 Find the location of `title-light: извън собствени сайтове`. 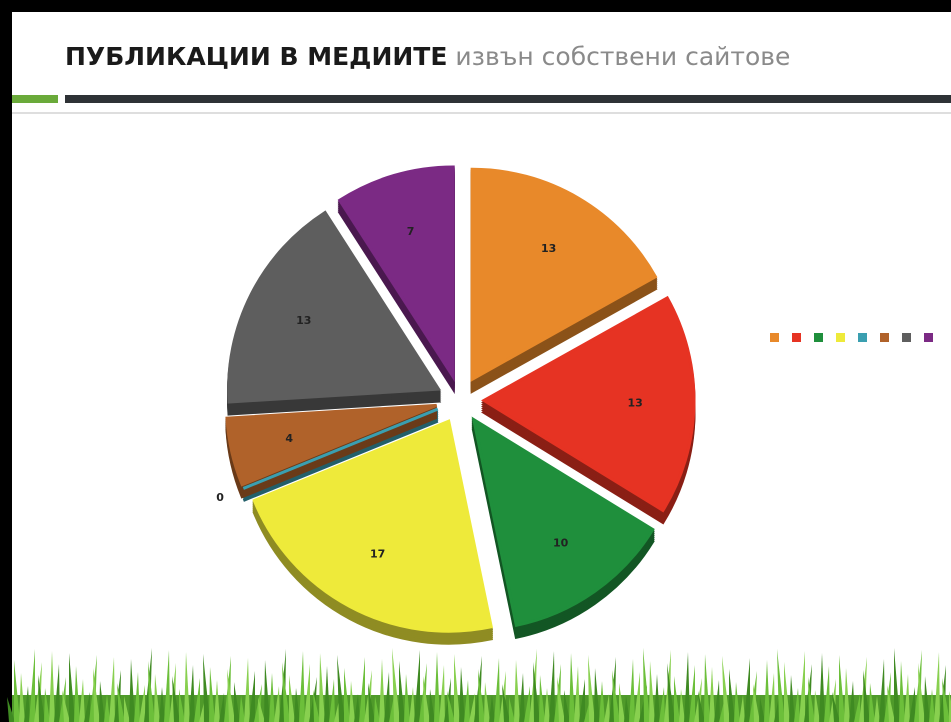

title-light: извън собствени сайтове is located at coordinates (622, 56).